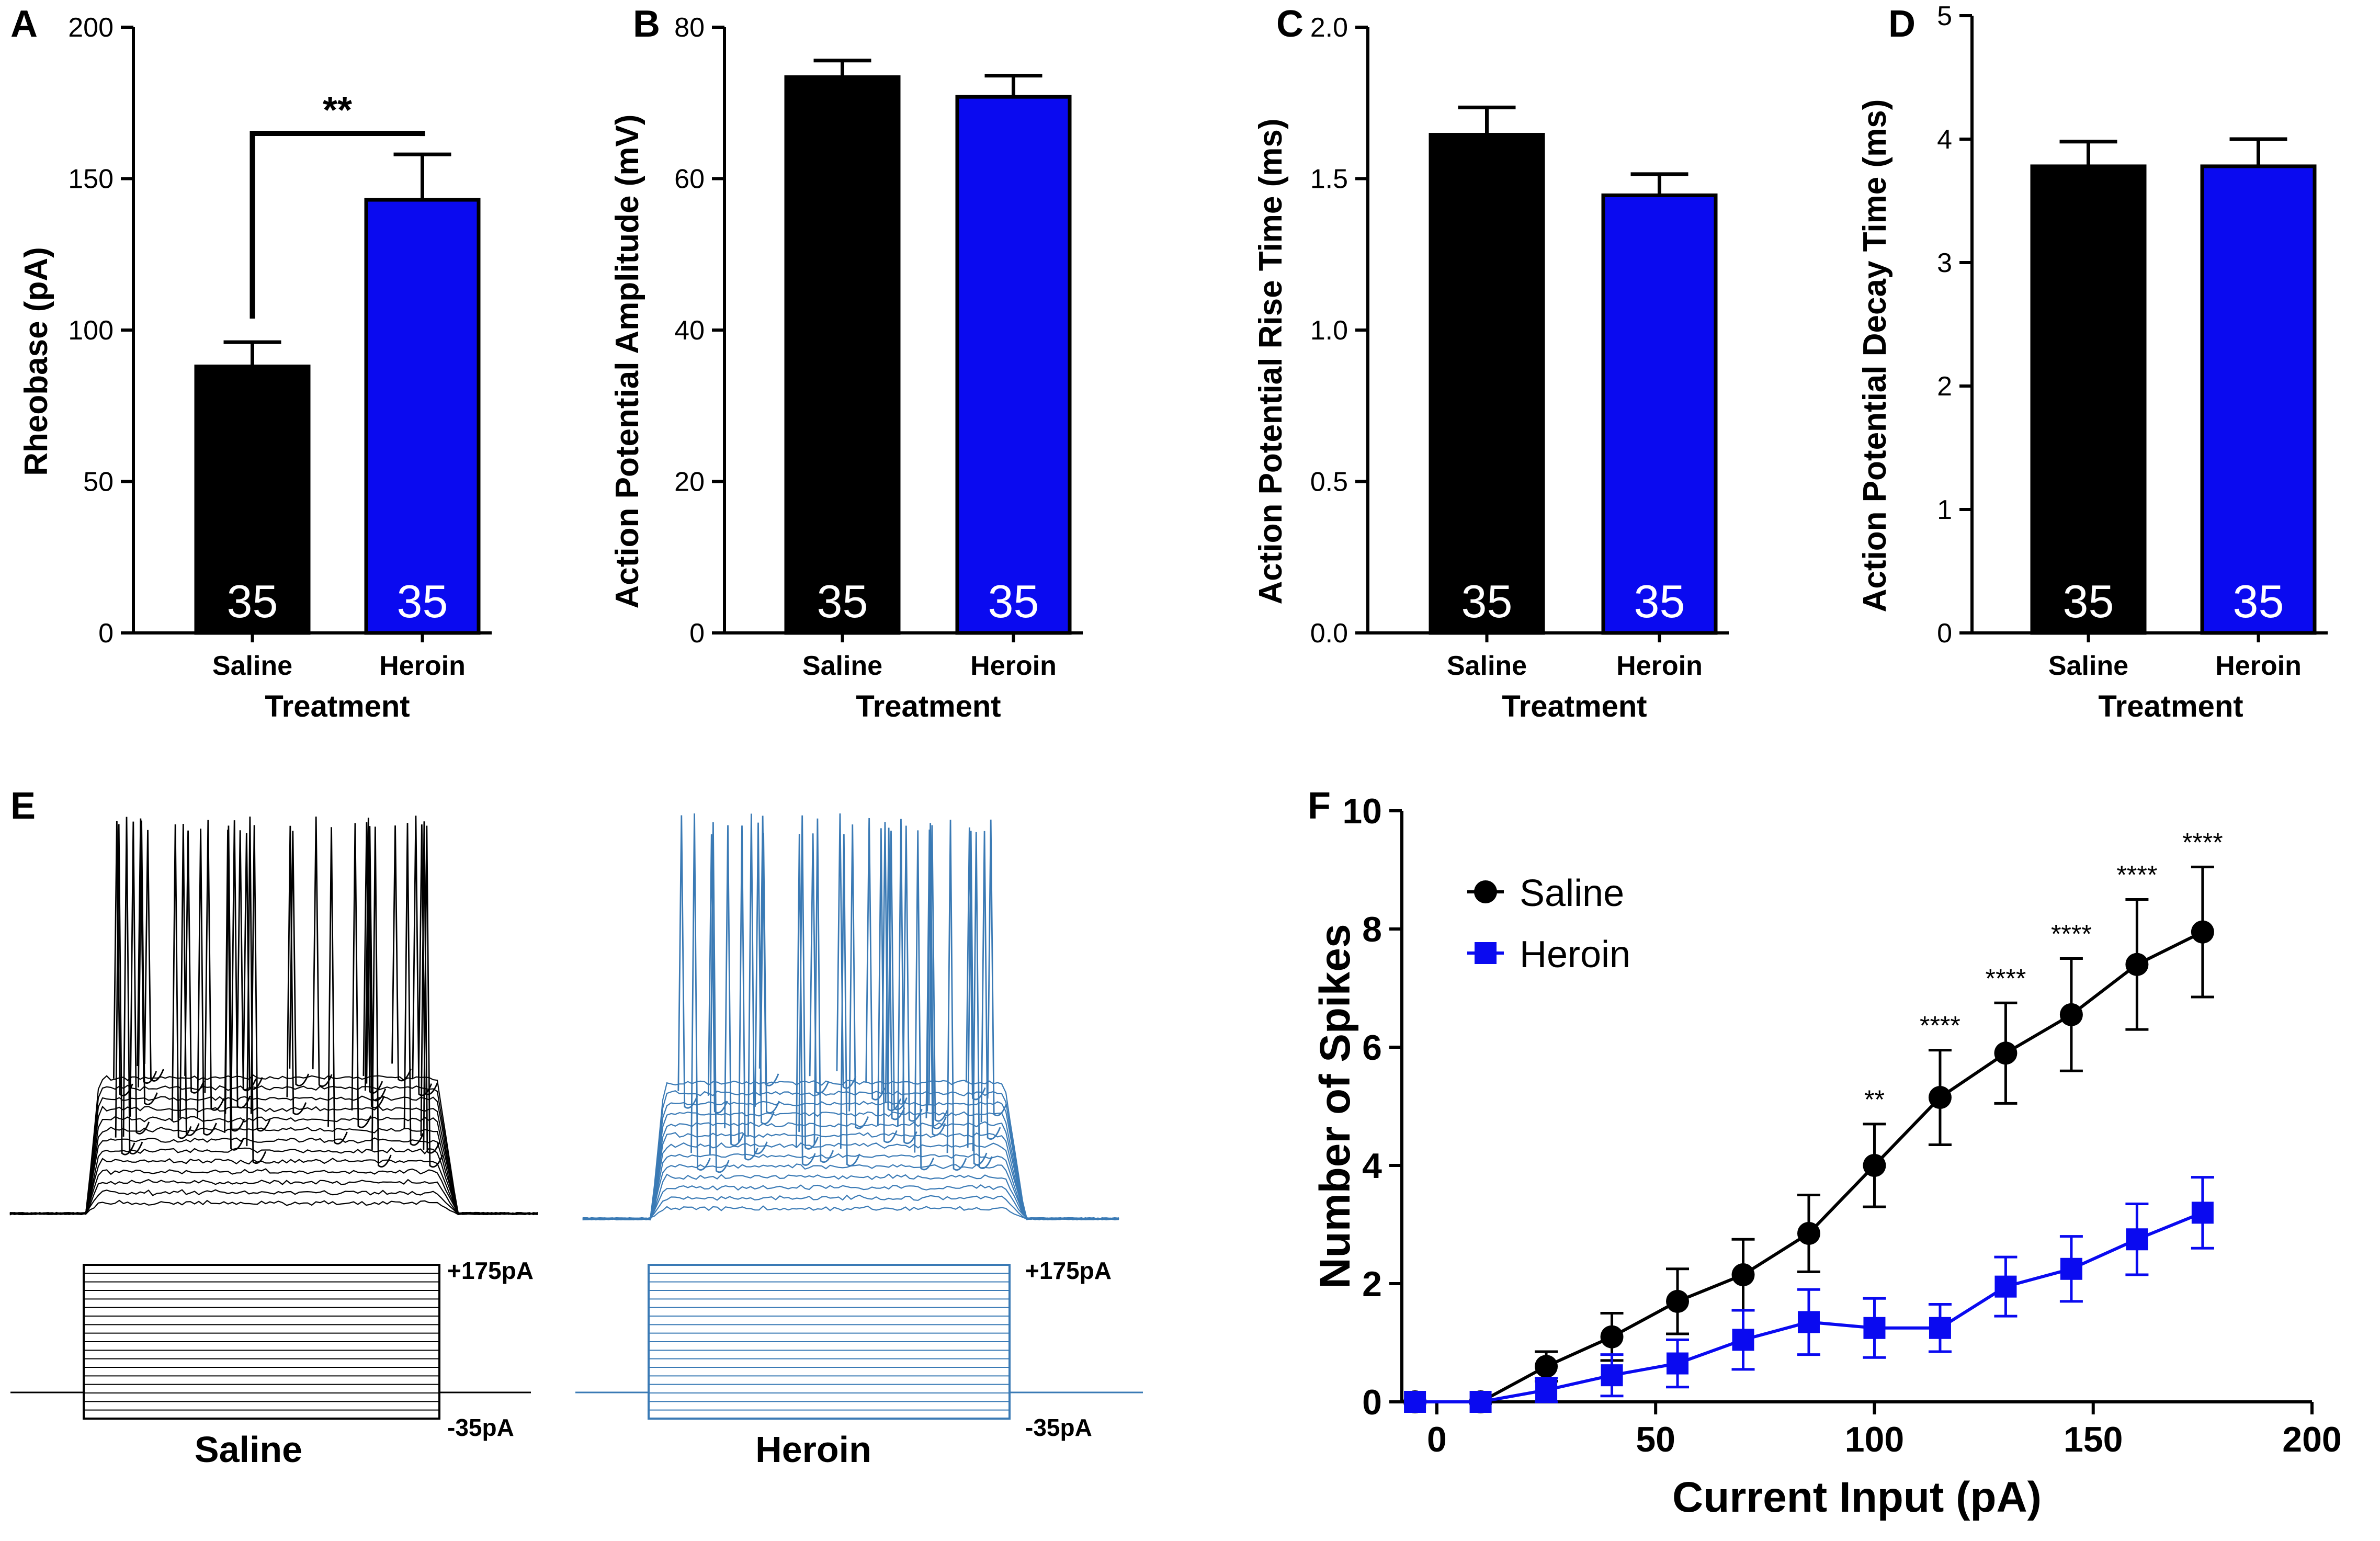 The width and height of the screenshot is (2380, 1541). What do you see at coordinates (1945, 263) in the screenshot?
I see `y-tick-label: 3` at bounding box center [1945, 263].